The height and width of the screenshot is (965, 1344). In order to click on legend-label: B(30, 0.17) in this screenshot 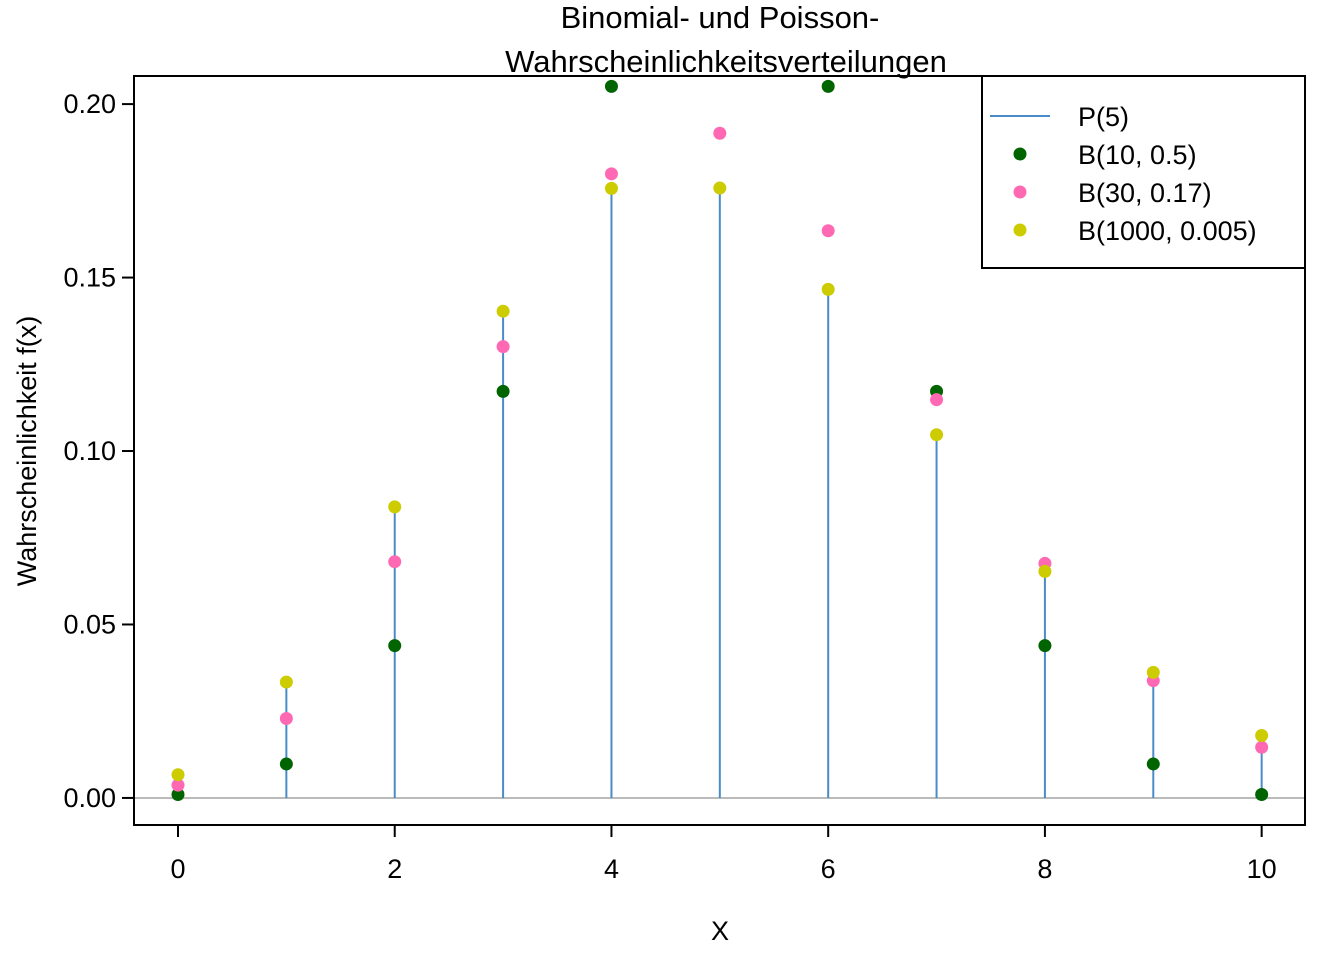, I will do `click(1145, 193)`.